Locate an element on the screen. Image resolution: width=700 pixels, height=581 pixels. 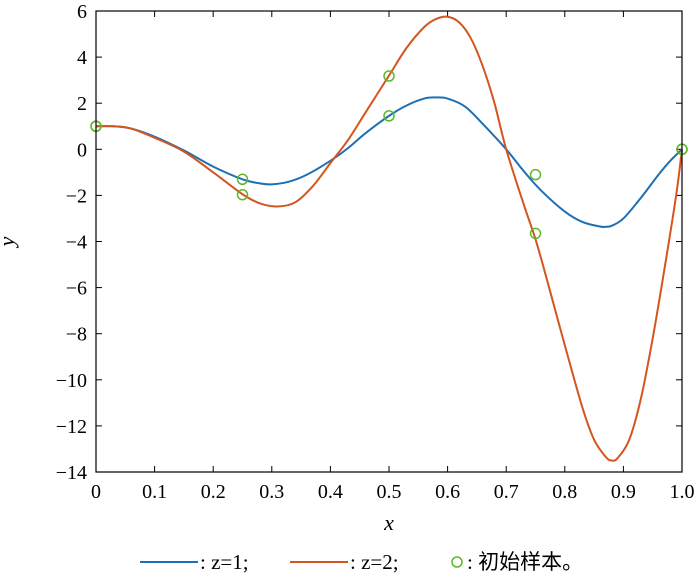
y-tick-label: −14 is located at coordinates (71, 473).